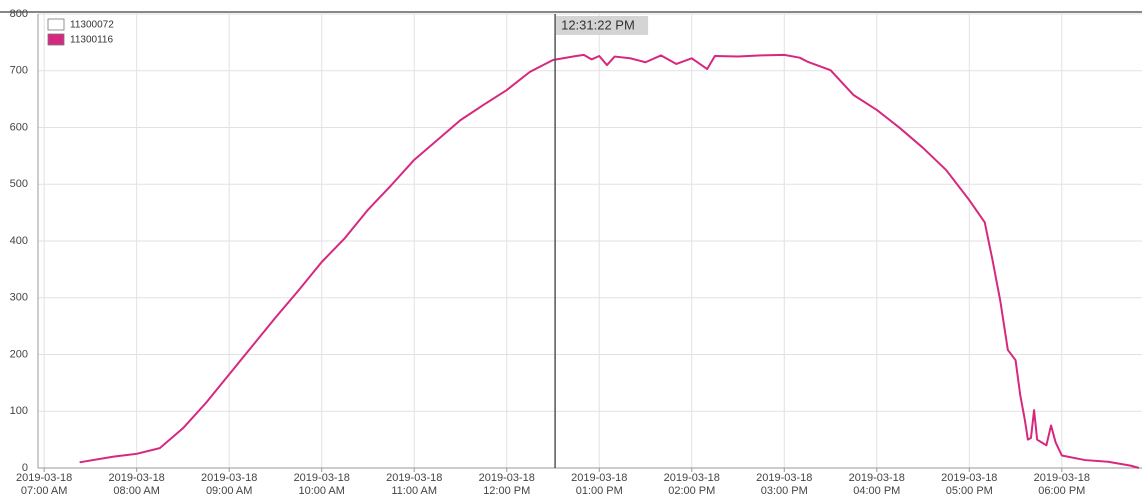 This screenshot has height=498, width=1142. What do you see at coordinates (1061, 484) in the screenshot?
I see `x-tick-label: 2019-03-18 06:00 PM` at bounding box center [1061, 484].